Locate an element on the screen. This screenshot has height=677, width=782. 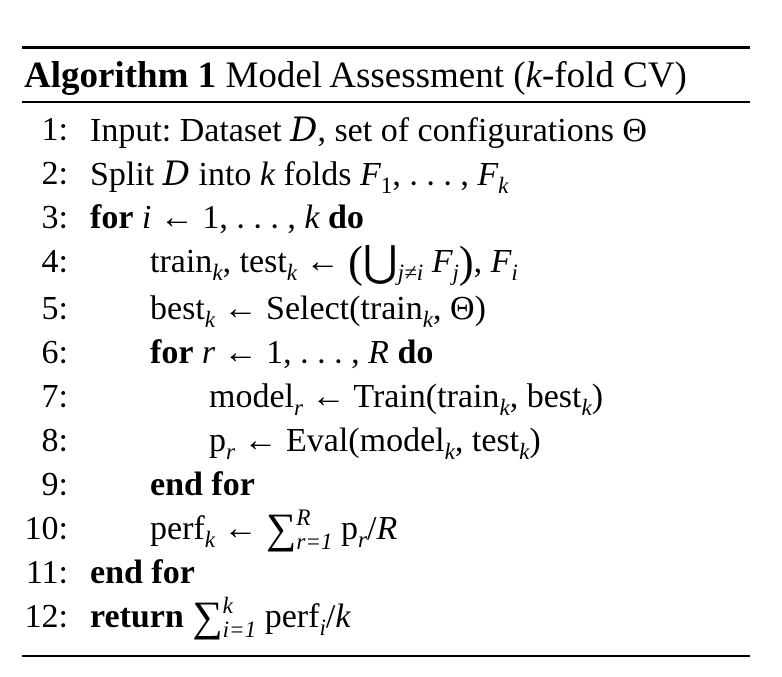
line-number: 3: is located at coordinates (54, 217).